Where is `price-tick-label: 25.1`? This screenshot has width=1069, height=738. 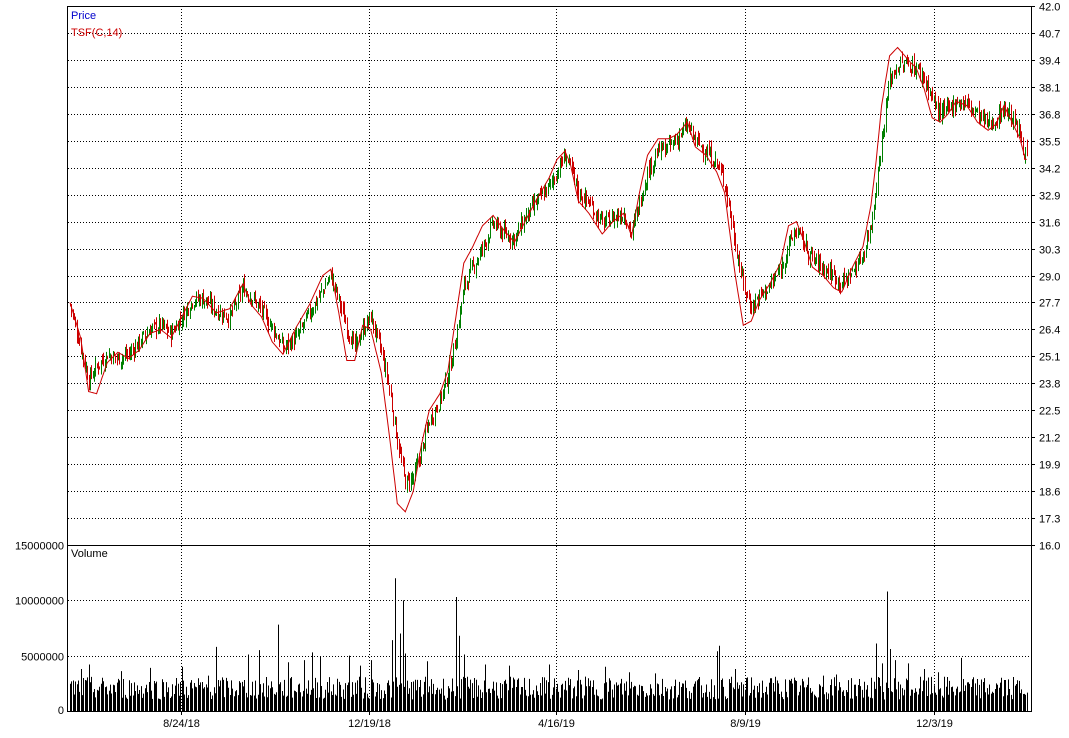
price-tick-label: 25.1 is located at coordinates (1049, 358).